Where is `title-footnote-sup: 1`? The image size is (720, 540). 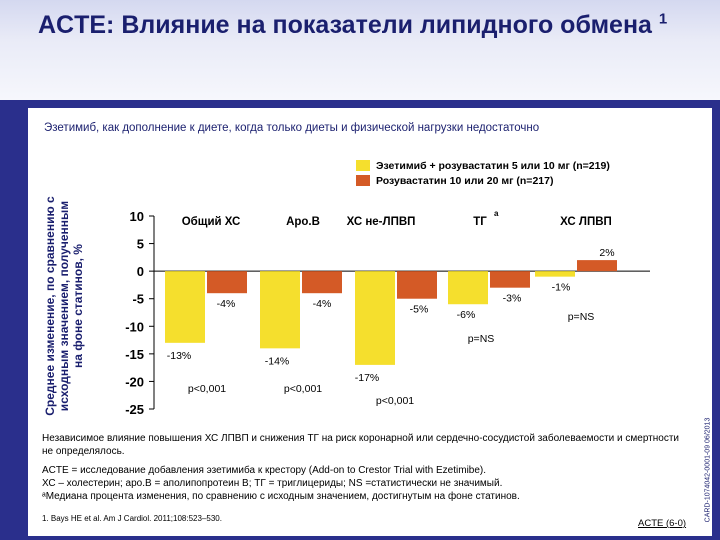
title-footnote-sup: 1 is located at coordinates (663, 19).